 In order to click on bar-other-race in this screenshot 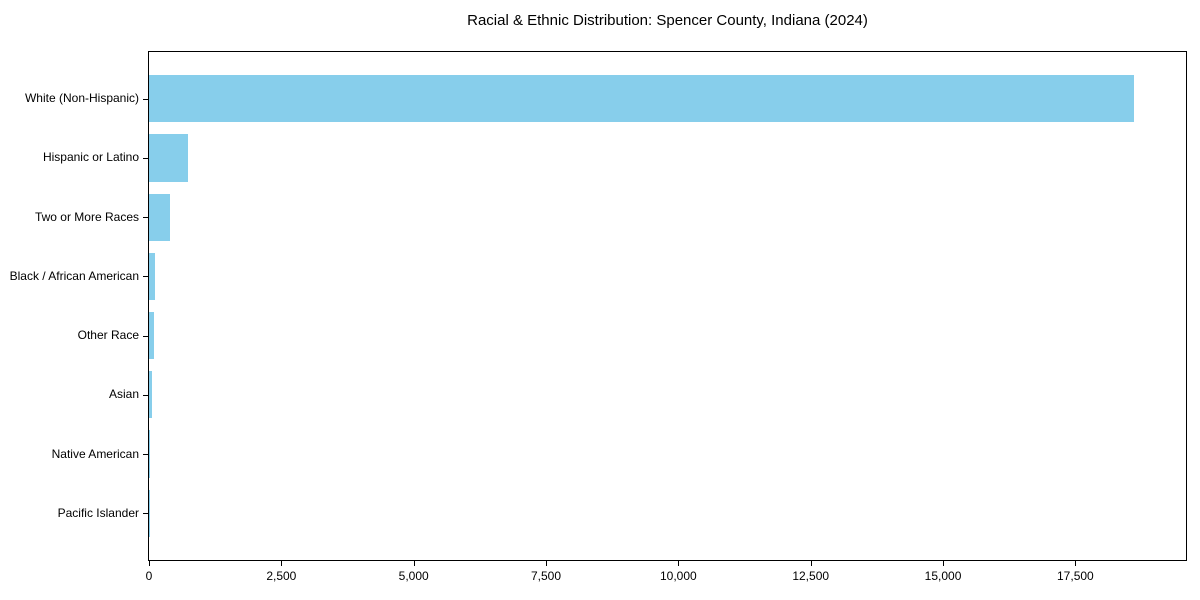, I will do `click(152, 335)`.